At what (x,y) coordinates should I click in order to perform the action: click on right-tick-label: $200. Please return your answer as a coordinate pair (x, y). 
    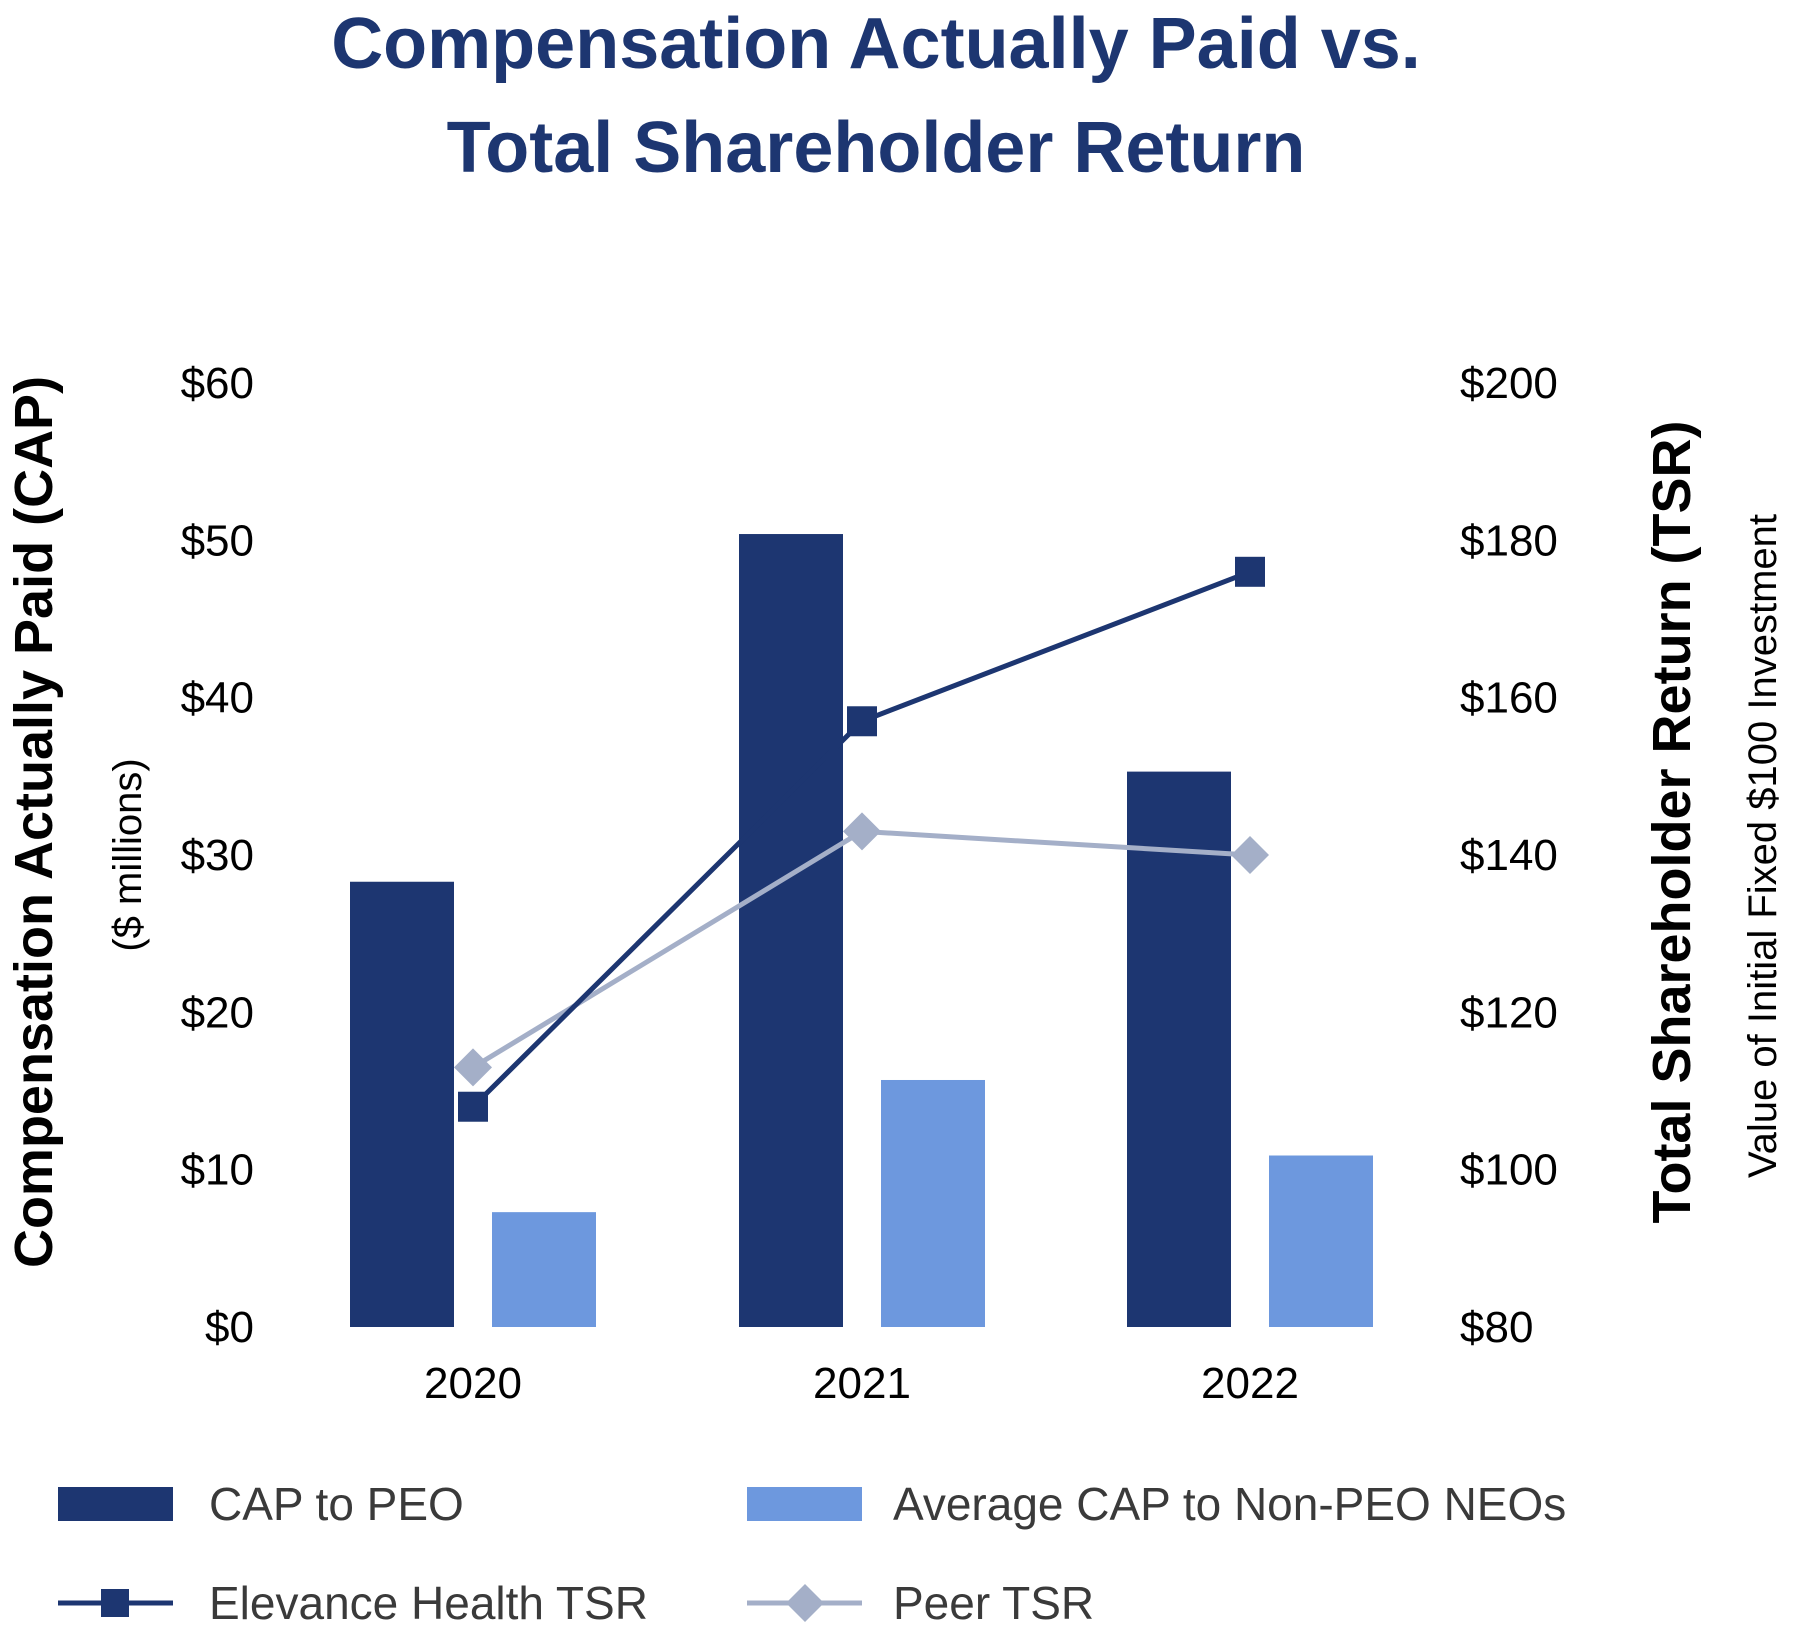
    Looking at the image, I should click on (1509, 383).